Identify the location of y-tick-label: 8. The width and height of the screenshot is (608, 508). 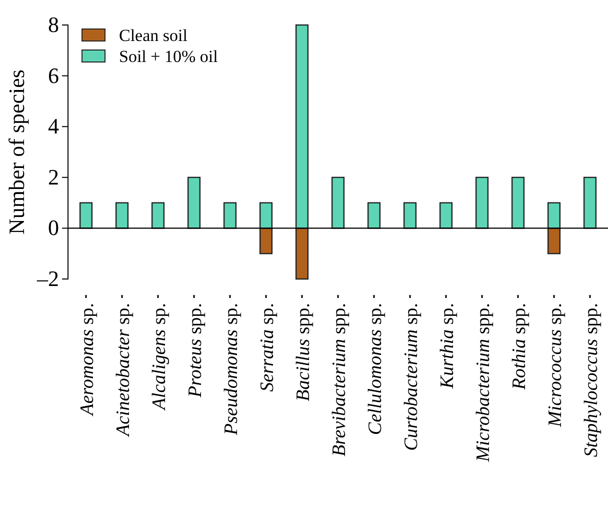
(53, 25).